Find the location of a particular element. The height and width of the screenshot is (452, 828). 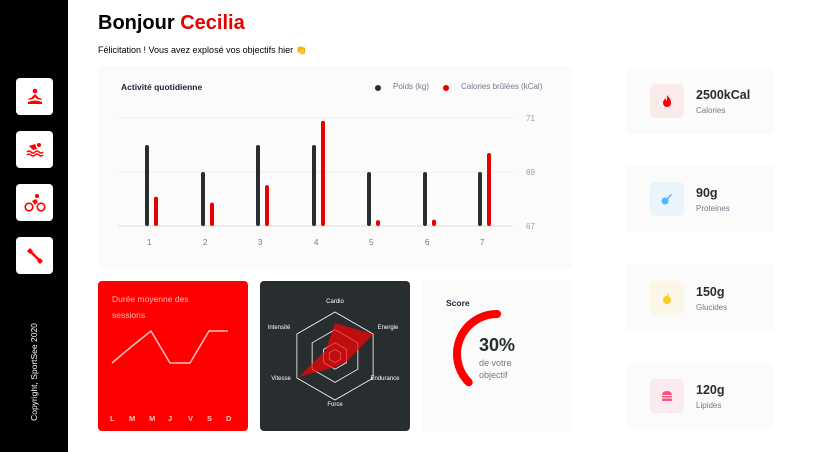

score-title: Score is located at coordinates (458, 303).